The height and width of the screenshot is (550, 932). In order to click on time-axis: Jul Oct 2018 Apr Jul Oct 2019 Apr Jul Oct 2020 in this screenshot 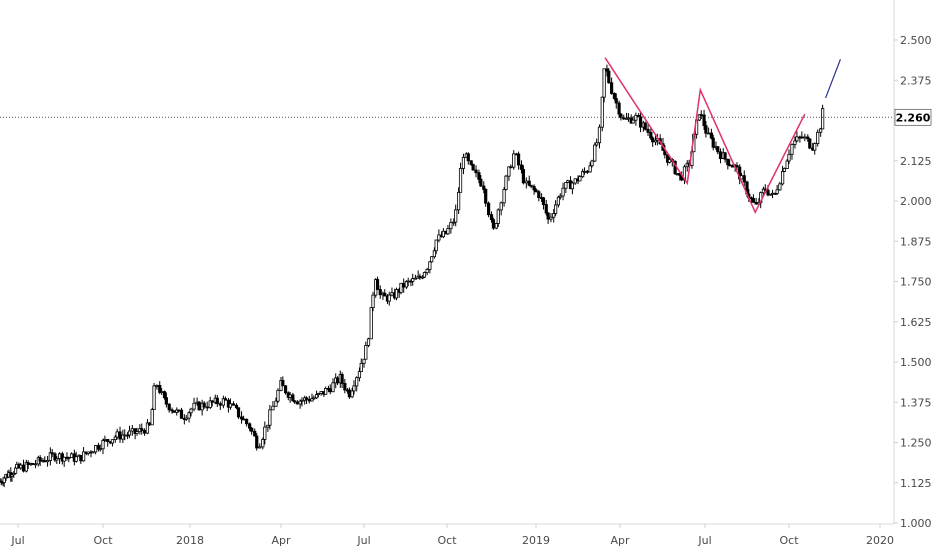, I will do `click(452, 535)`.